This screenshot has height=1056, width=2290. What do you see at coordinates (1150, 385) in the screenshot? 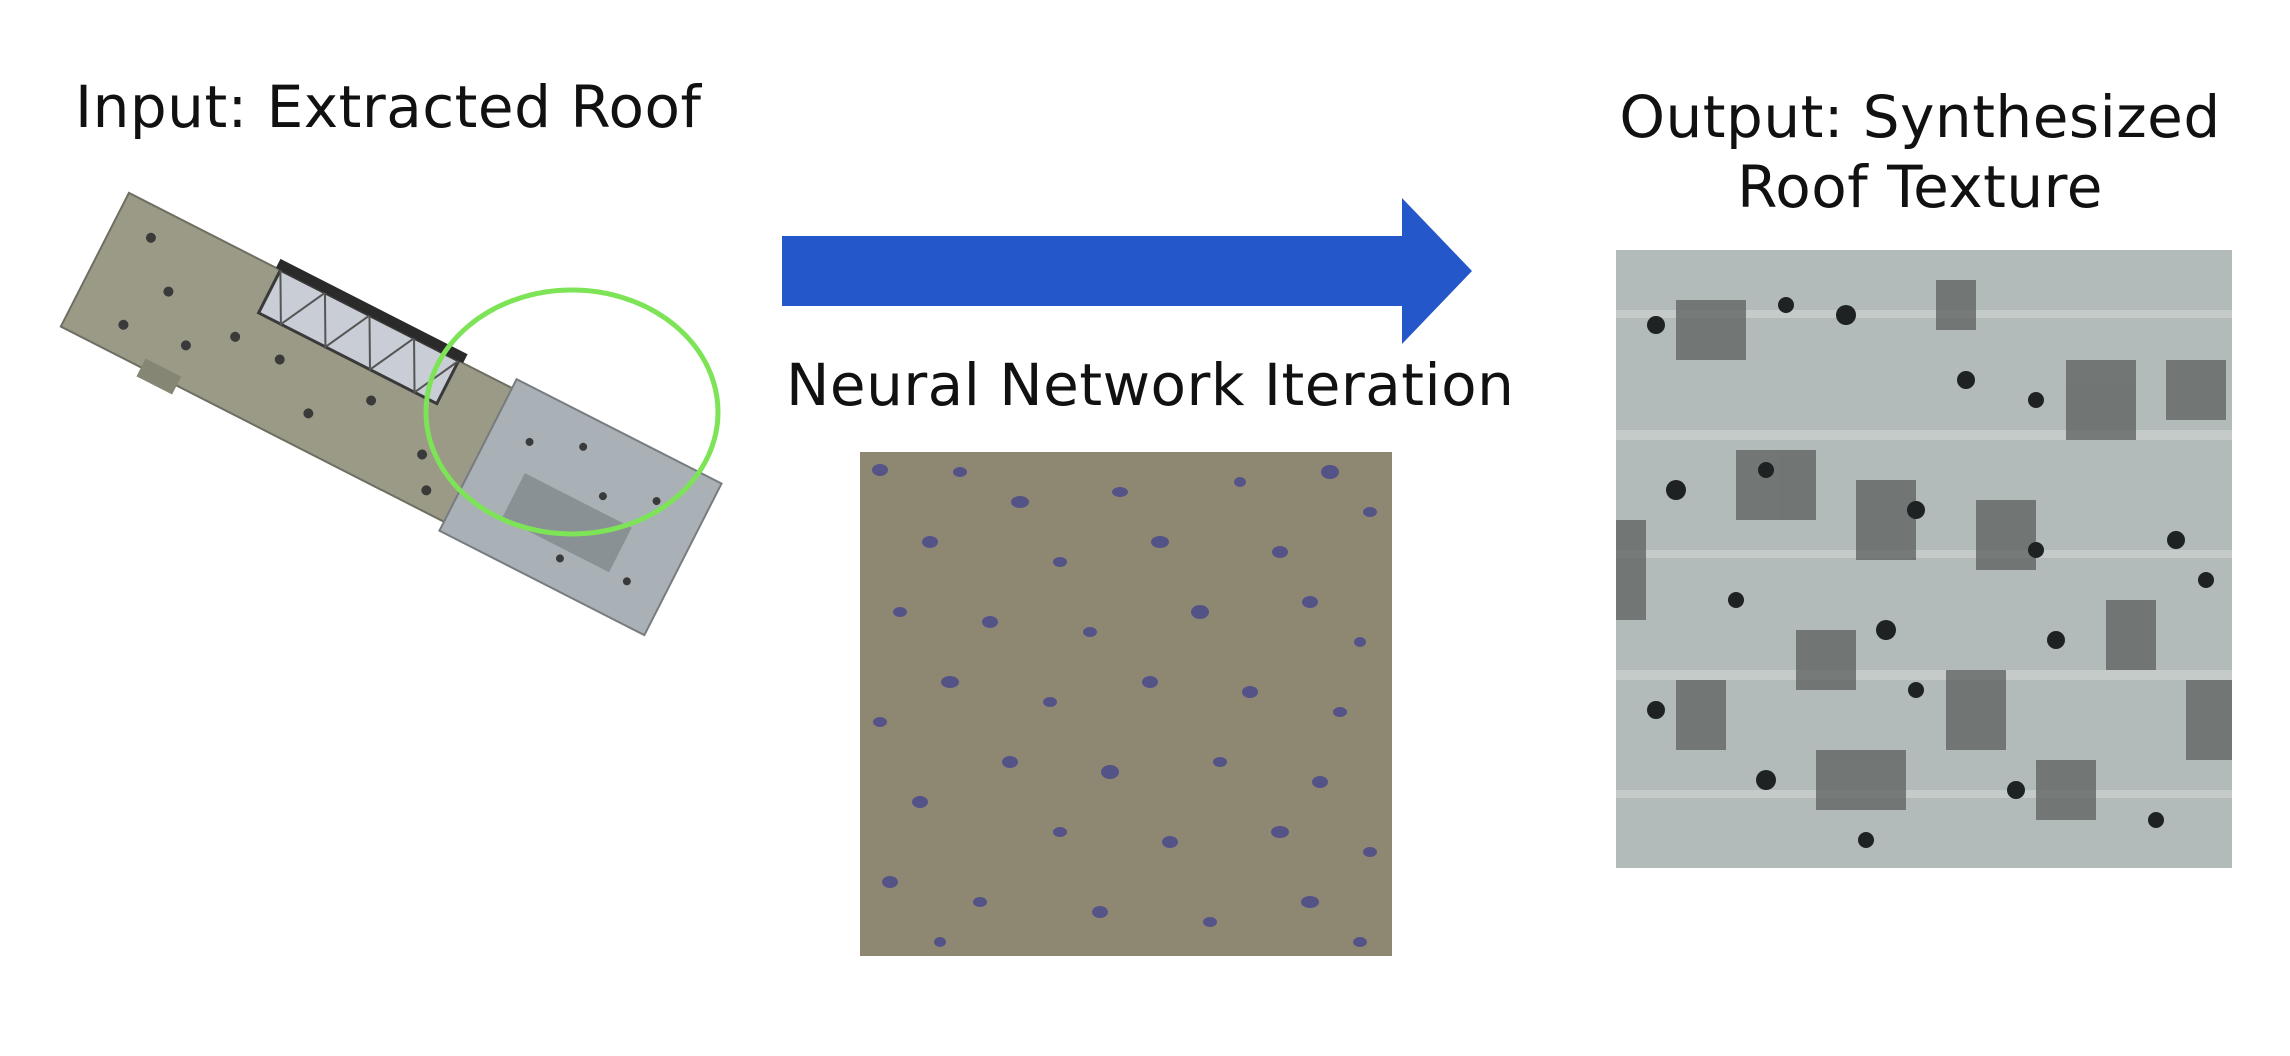
I see `neural-network-label: Neural Network Iteration` at bounding box center [1150, 385].